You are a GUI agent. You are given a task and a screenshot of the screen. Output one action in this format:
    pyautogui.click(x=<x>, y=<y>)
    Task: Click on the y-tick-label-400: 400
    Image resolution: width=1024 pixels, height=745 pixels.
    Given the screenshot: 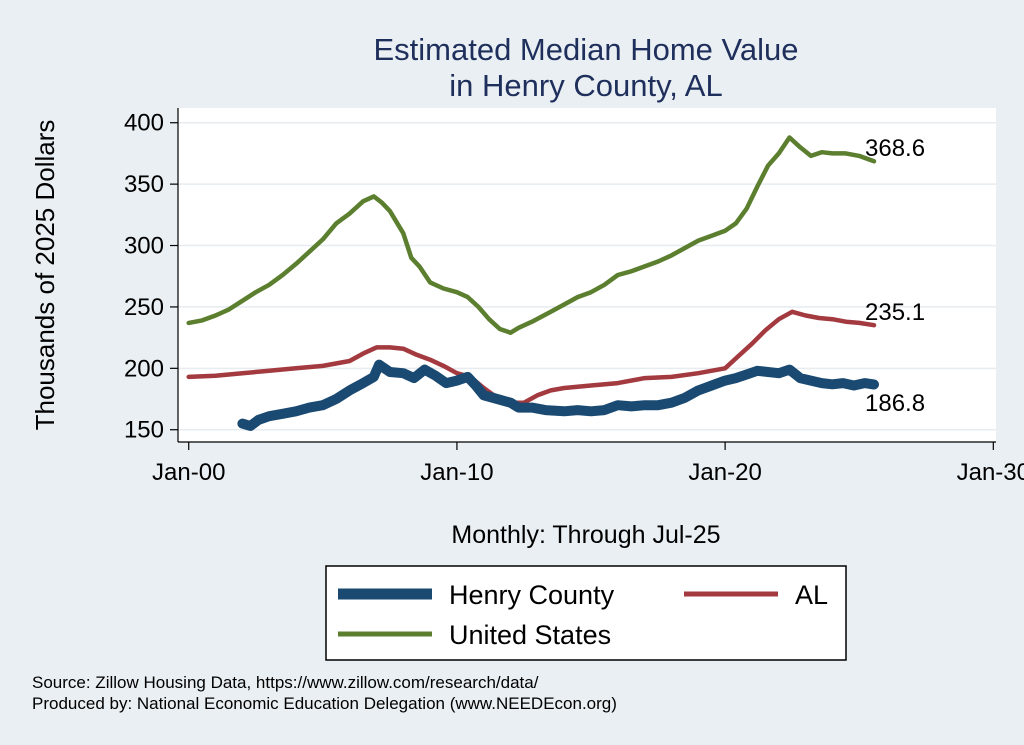 What is the action you would take?
    pyautogui.click(x=144, y=123)
    